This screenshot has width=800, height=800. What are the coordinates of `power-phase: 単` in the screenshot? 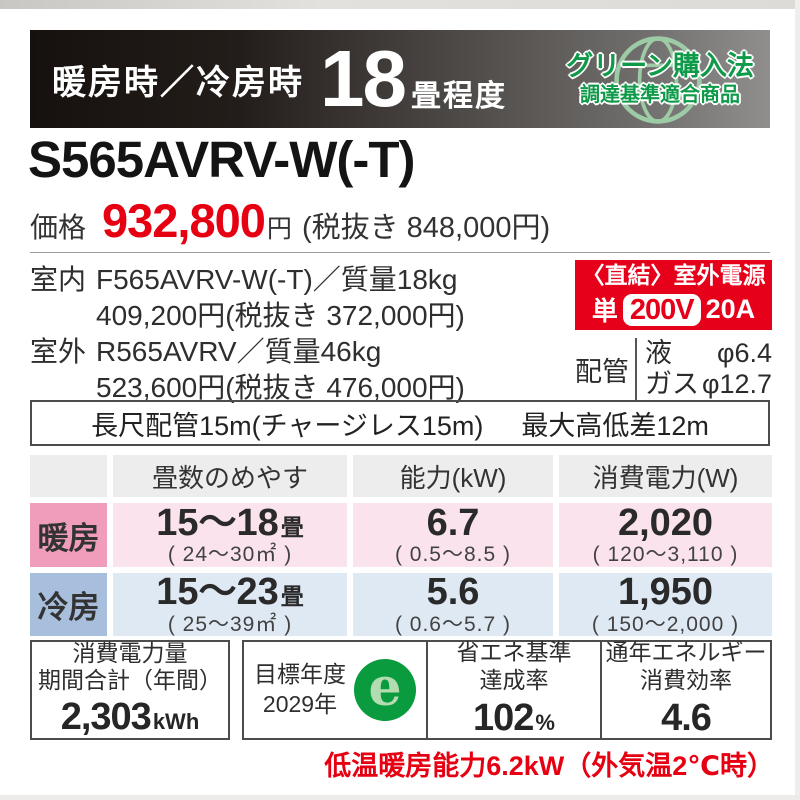 It's located at (604, 311).